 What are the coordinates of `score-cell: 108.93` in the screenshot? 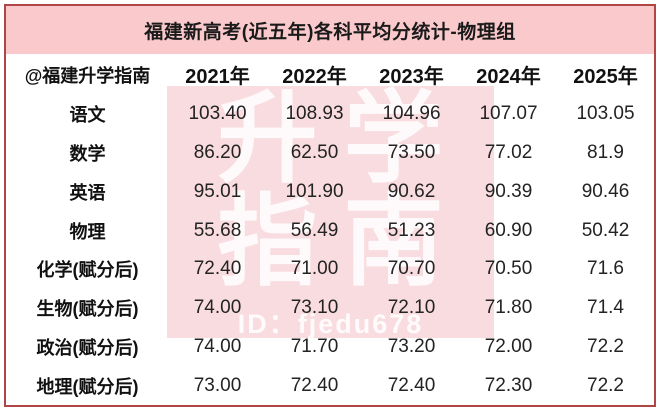 It's located at (314, 114).